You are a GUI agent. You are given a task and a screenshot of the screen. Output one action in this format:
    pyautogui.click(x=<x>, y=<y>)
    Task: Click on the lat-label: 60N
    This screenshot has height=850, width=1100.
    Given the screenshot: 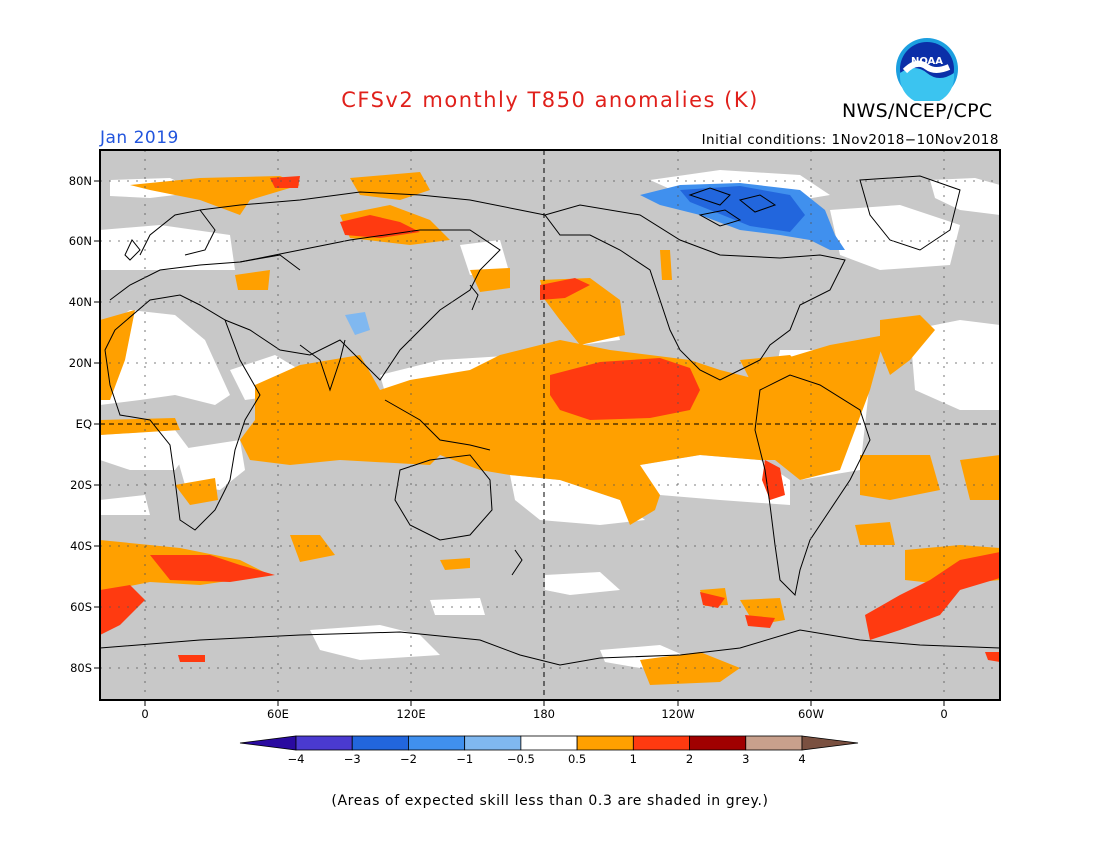 What is the action you would take?
    pyautogui.click(x=80, y=241)
    